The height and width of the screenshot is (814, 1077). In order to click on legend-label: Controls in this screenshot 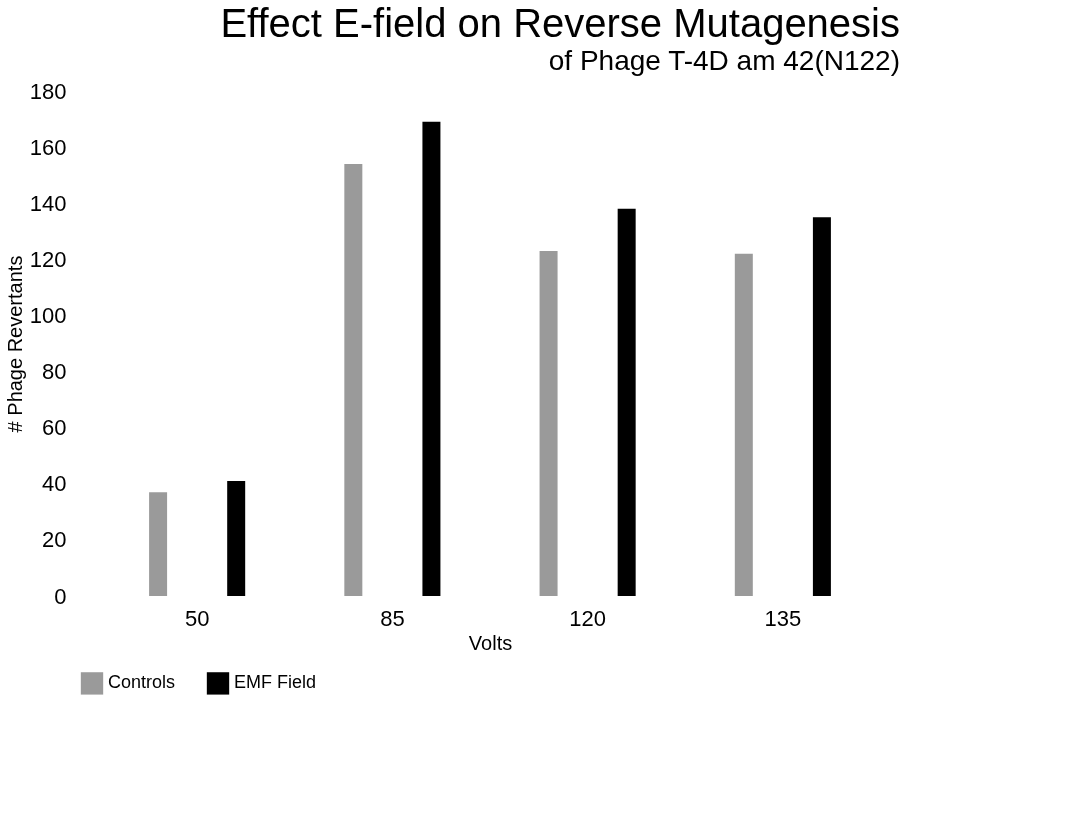, I will do `click(142, 682)`.